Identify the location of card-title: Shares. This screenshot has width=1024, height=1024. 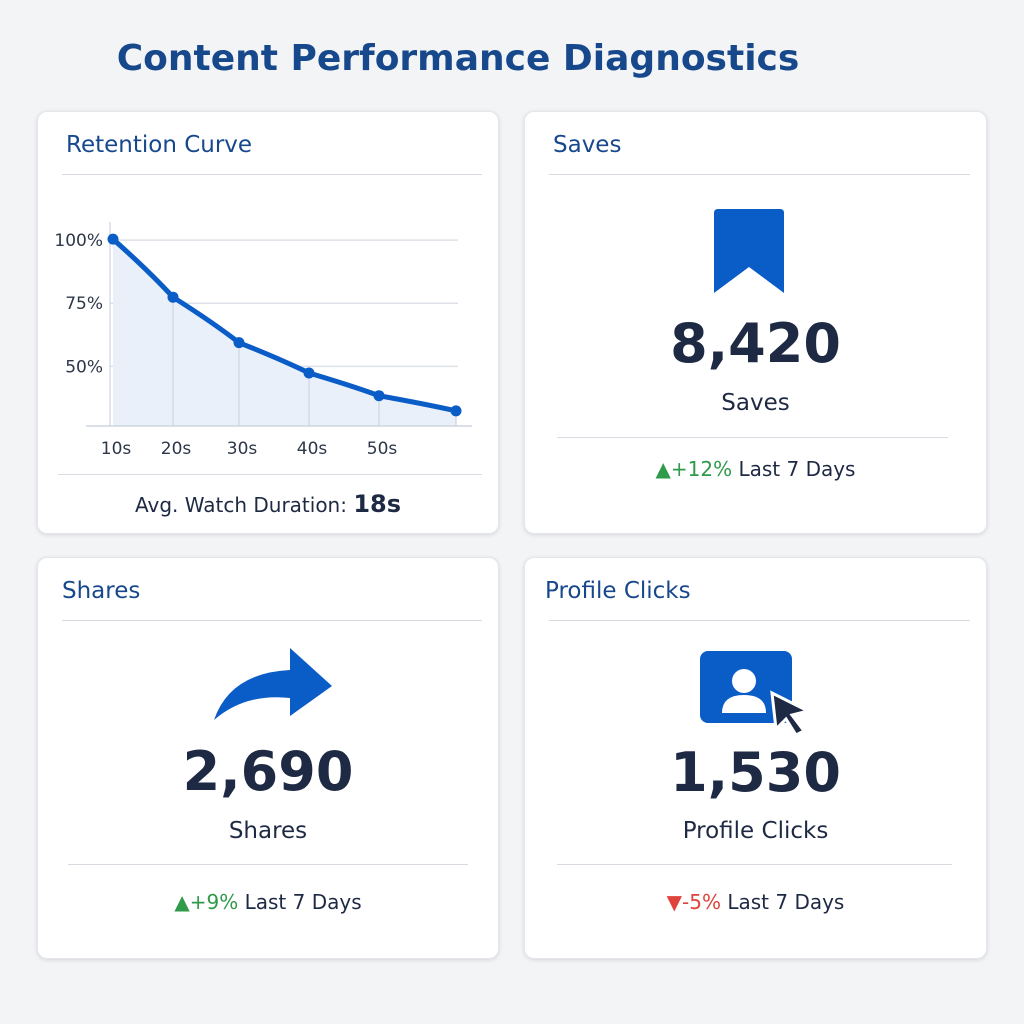
(101, 591).